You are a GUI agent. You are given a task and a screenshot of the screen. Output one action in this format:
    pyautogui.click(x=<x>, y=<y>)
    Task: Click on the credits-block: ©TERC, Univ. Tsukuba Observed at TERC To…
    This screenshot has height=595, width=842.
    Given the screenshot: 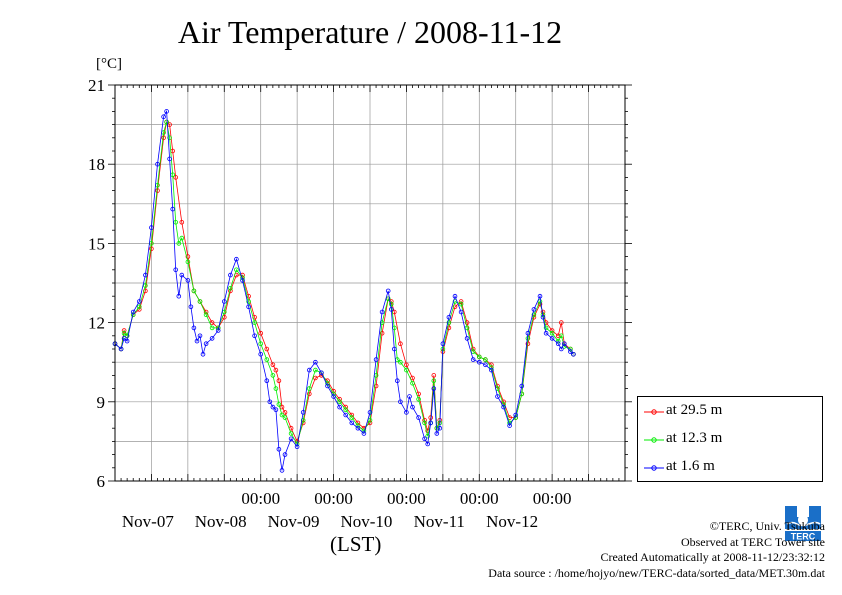 What is the action you would take?
    pyautogui.click(x=656, y=550)
    